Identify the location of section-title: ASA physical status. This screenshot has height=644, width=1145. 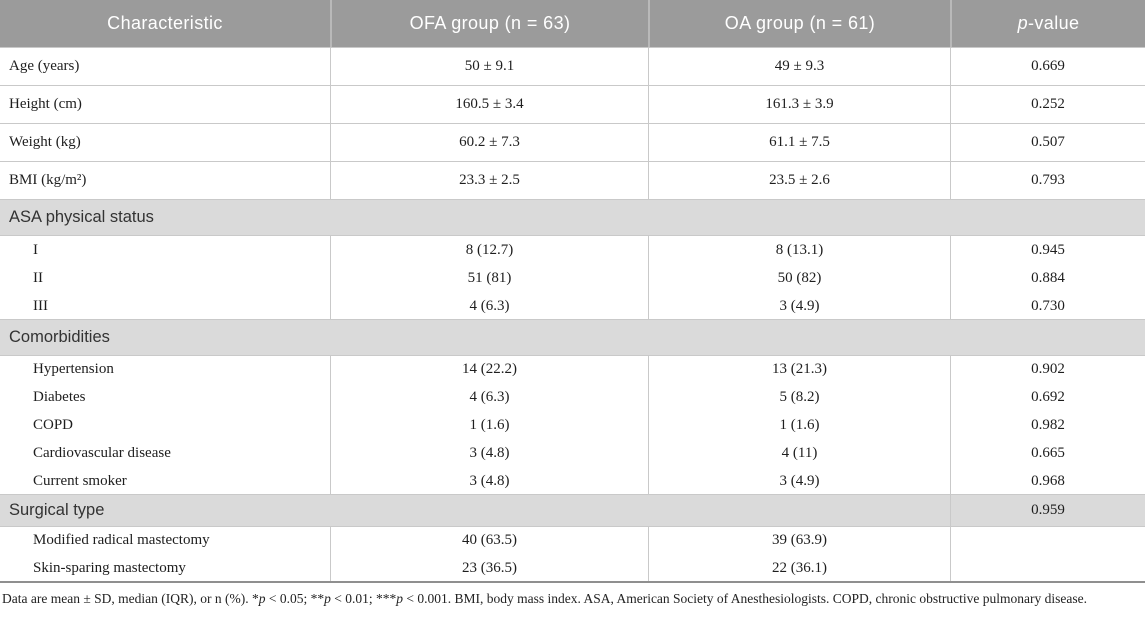
(81, 217).